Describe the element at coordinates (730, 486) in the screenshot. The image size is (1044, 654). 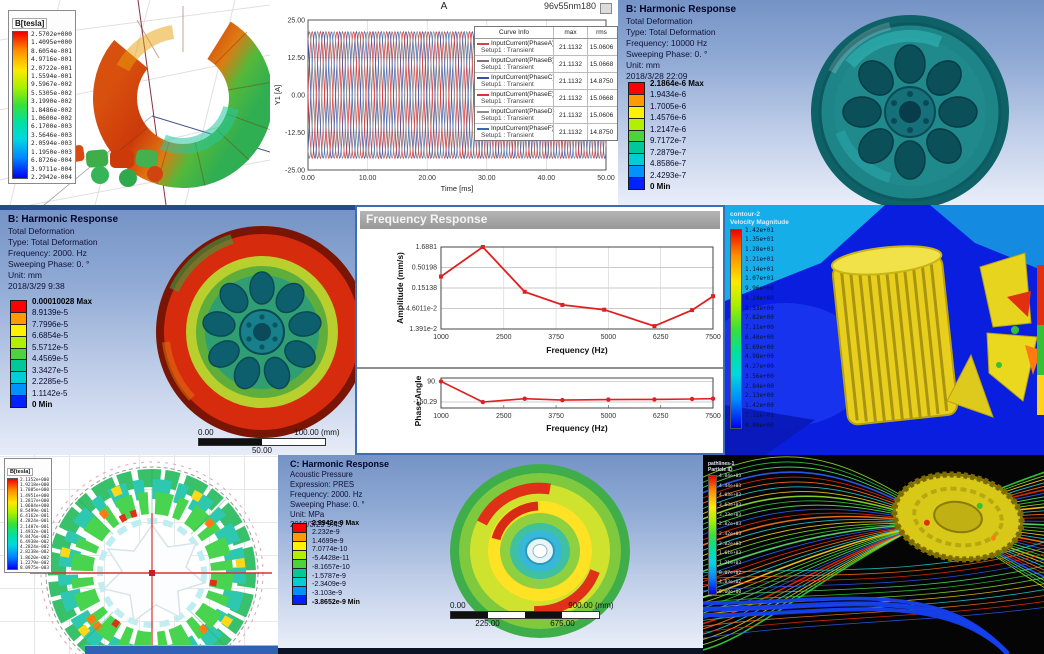
I see `legend-value: 4.44e+03` at that location.